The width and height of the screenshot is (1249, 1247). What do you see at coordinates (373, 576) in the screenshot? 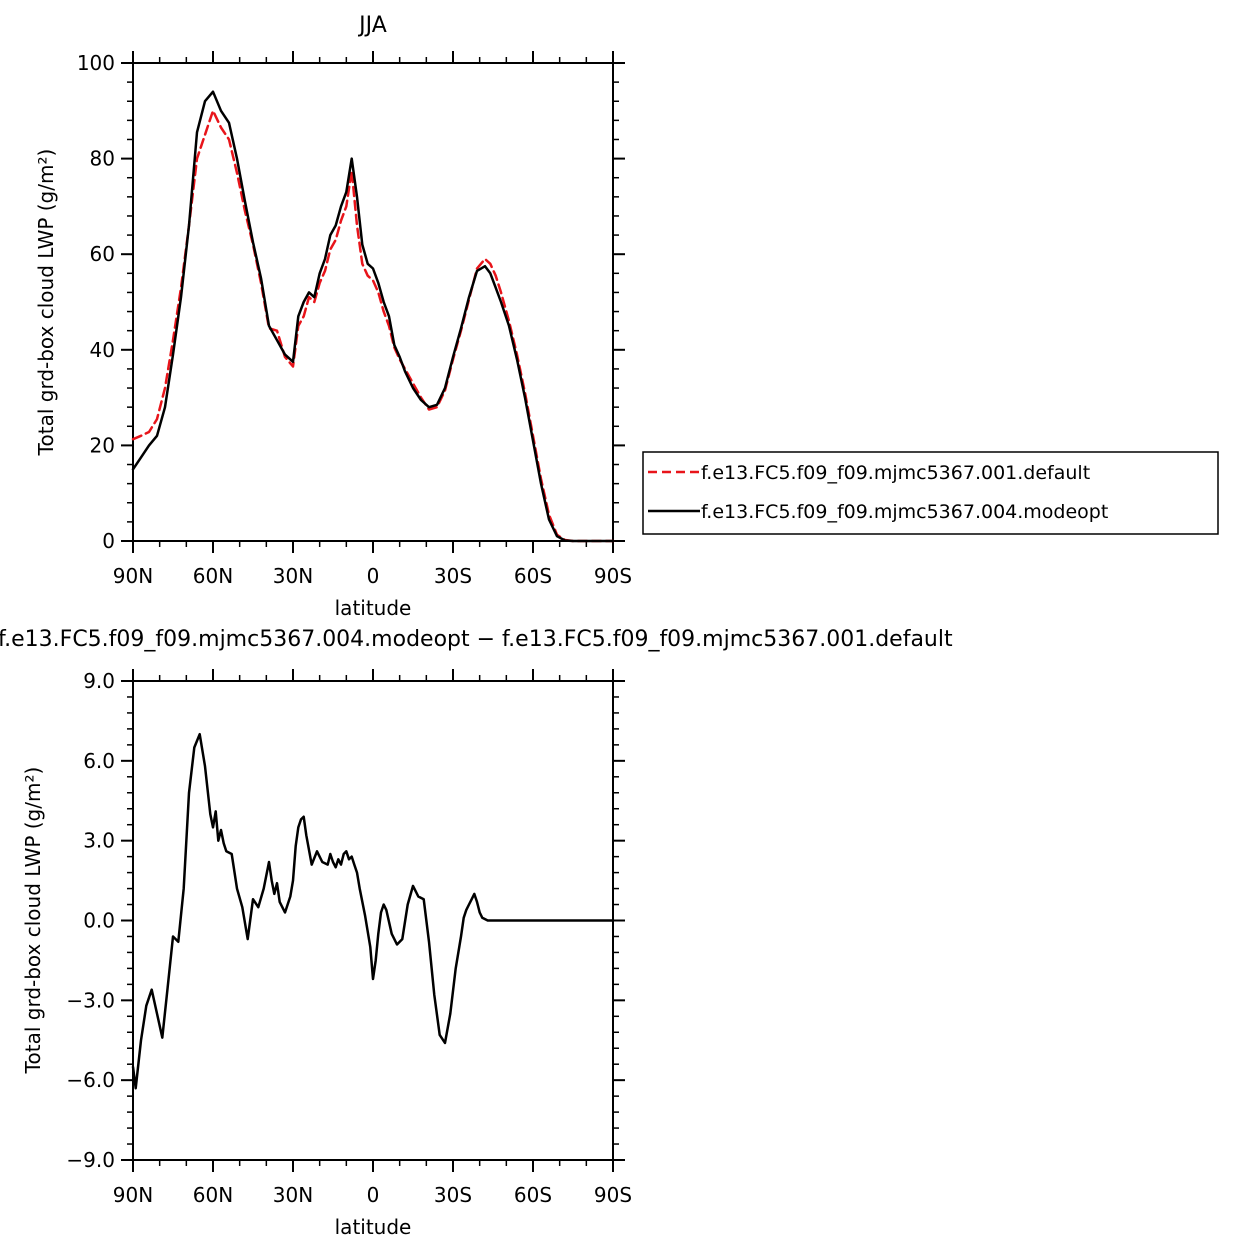
I see `top-x-tick-label: 0` at bounding box center [373, 576].